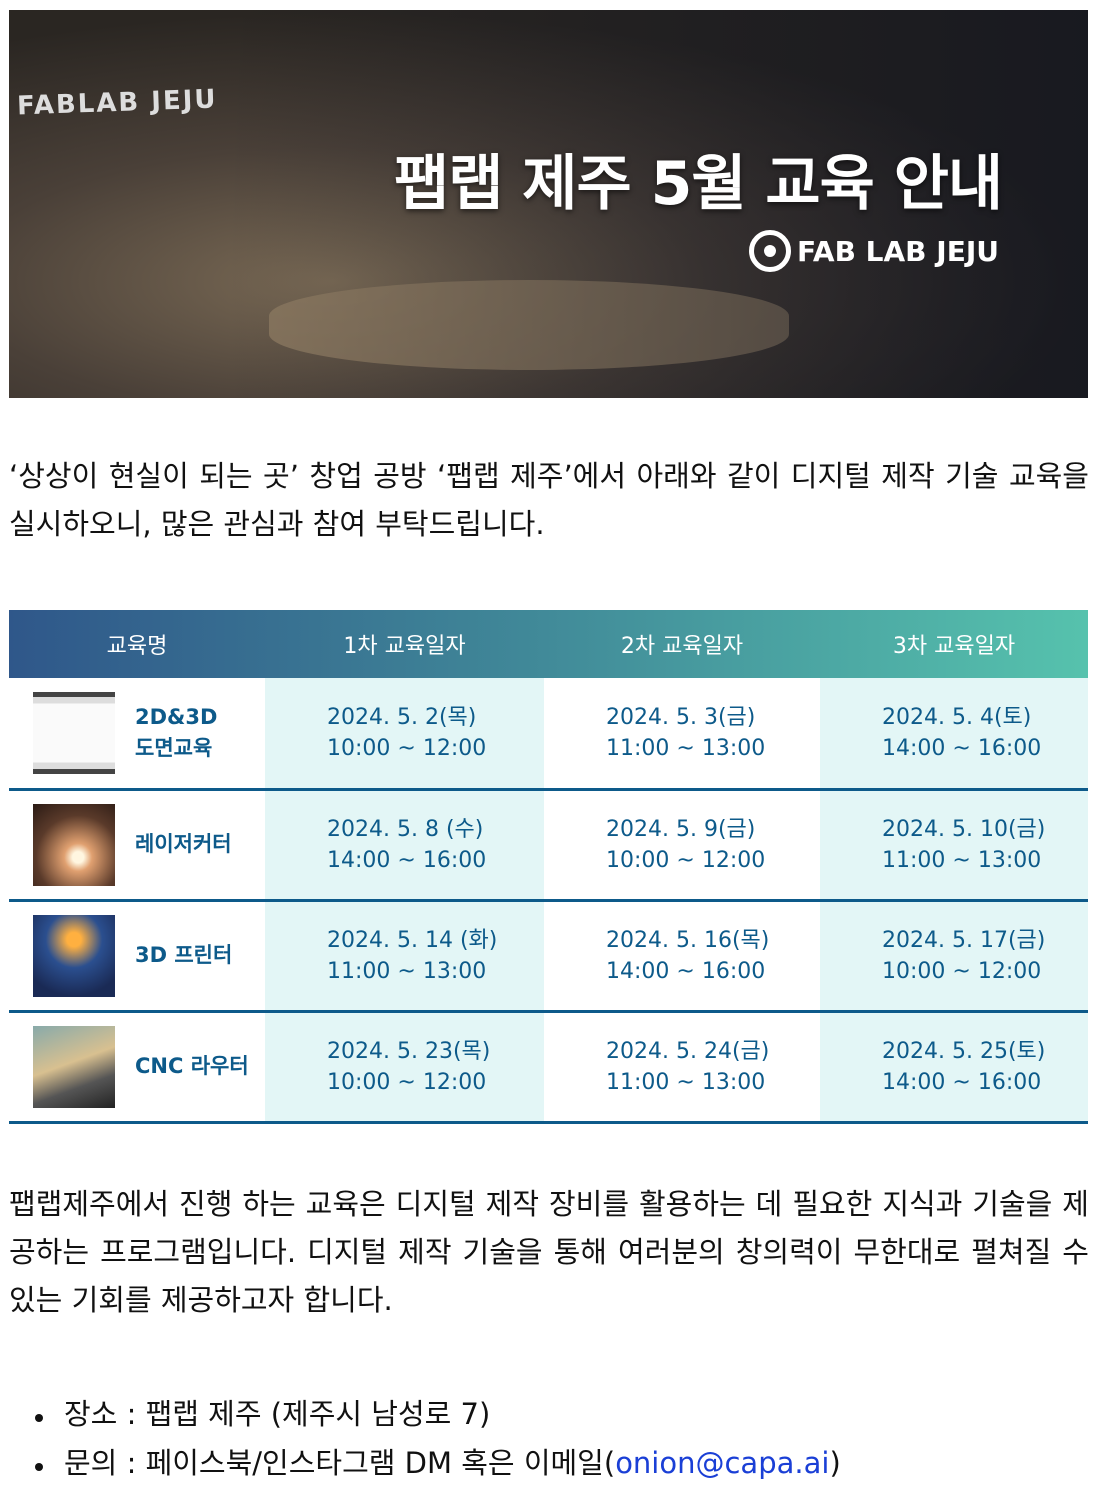 This screenshot has width=1104, height=1503. What do you see at coordinates (404, 956) in the screenshot?
I see `date-cell-1: 2024. 5. 14 (화) 11:00 ~ 13:00` at bounding box center [404, 956].